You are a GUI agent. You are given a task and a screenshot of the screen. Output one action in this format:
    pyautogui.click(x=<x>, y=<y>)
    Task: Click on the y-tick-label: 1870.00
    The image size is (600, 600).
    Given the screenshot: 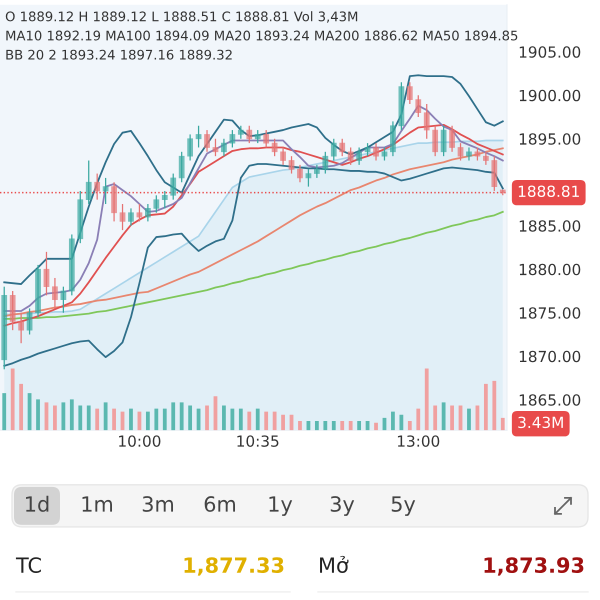 What is the action you would take?
    pyautogui.click(x=550, y=356)
    